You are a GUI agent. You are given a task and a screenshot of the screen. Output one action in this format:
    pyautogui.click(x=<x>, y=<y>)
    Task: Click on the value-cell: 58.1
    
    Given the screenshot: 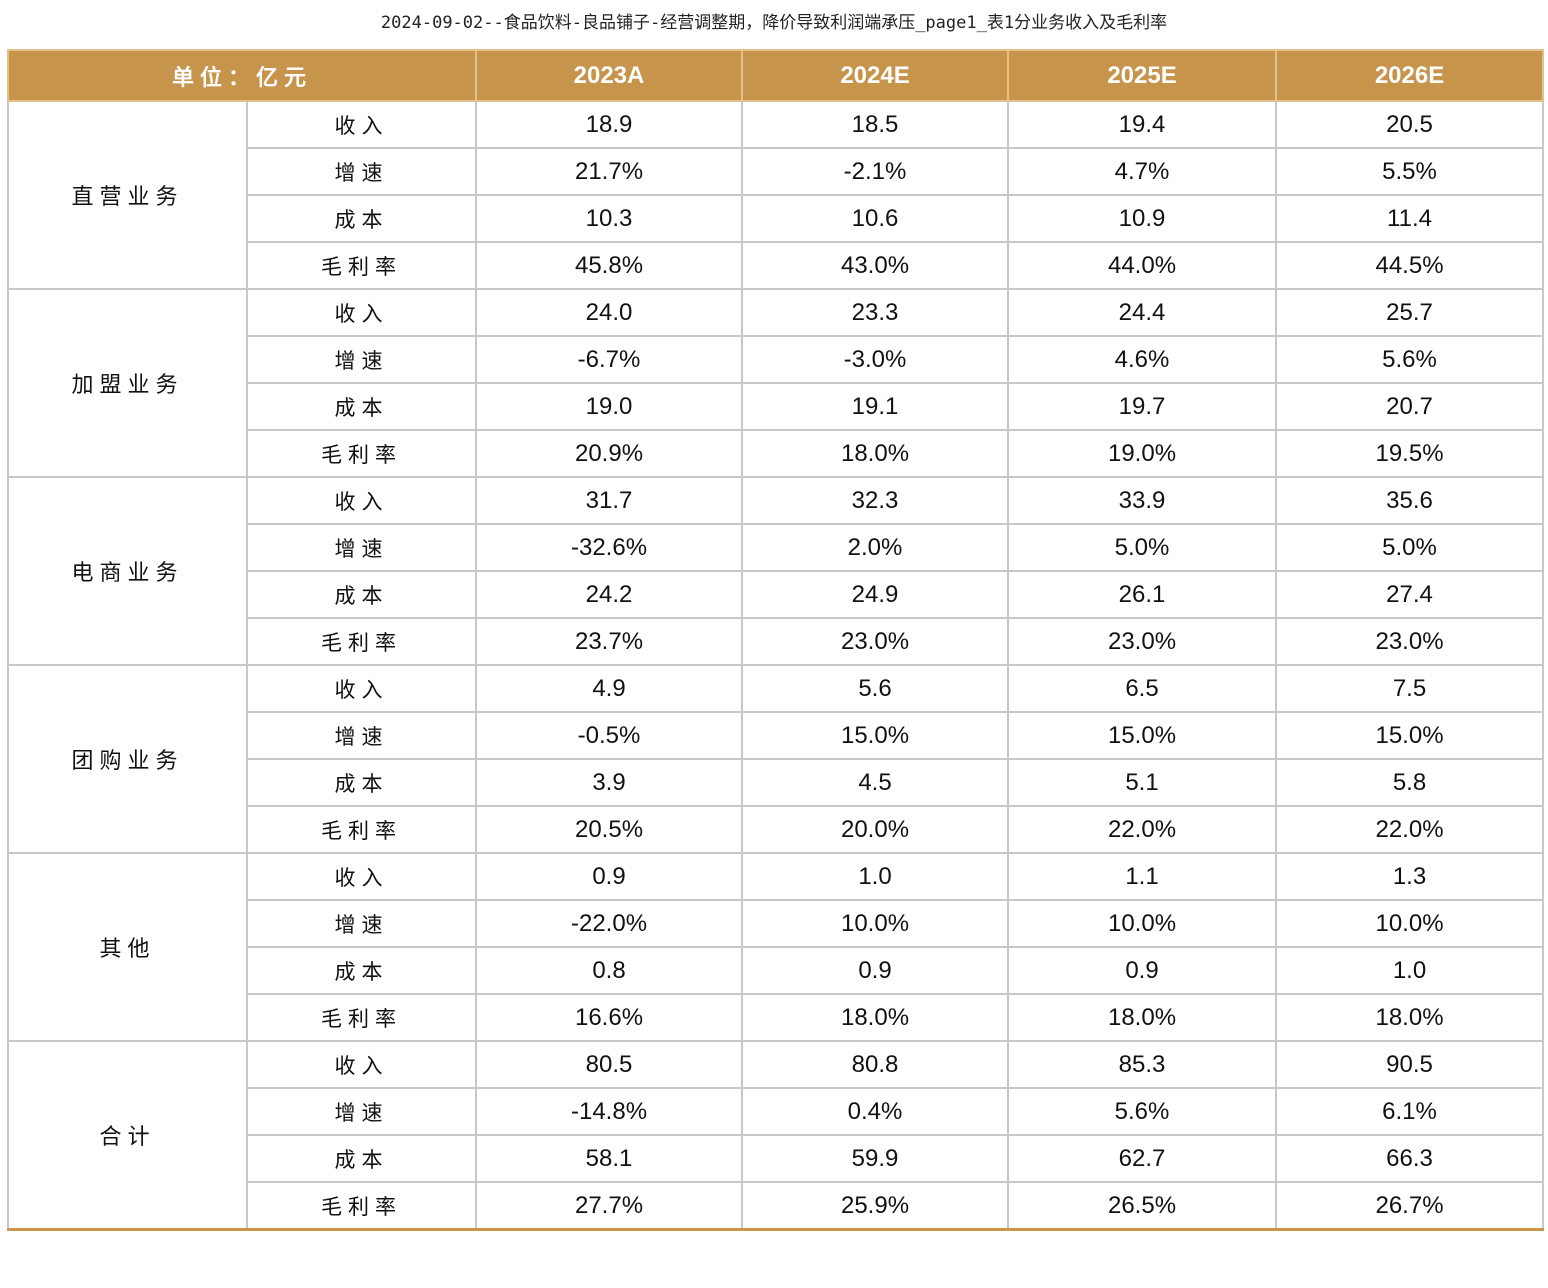 What is the action you would take?
    pyautogui.click(x=609, y=1158)
    